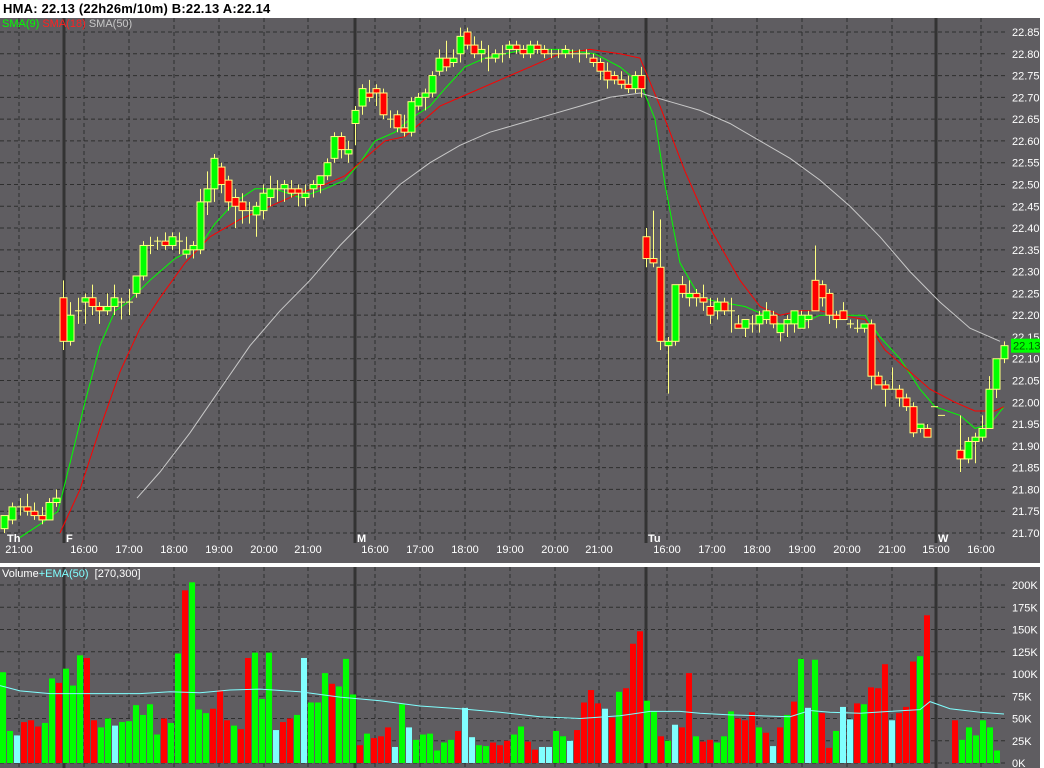  Describe the element at coordinates (1042, 393) in the screenshot. I see `scale-edge` at that location.